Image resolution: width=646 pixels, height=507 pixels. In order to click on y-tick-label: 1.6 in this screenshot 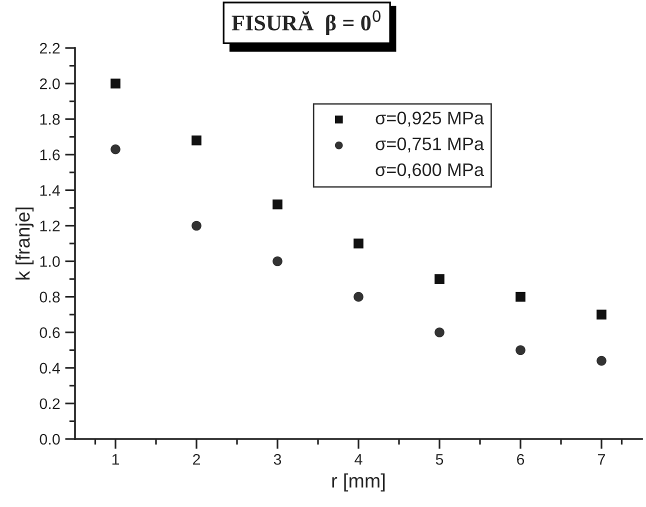, I will do `click(50, 155)`.